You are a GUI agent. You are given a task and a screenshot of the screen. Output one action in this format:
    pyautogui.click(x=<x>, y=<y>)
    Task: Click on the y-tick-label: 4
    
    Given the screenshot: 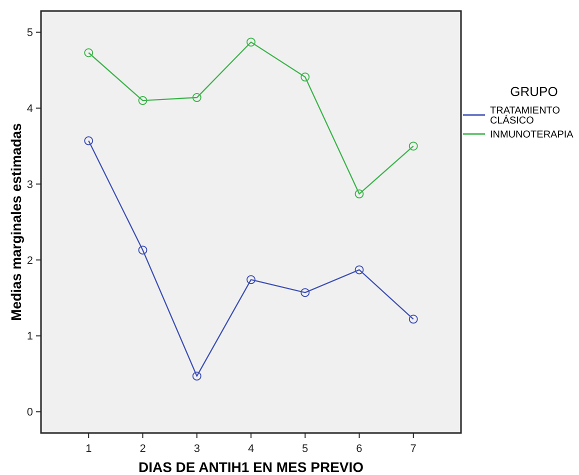 What is the action you would take?
    pyautogui.click(x=29, y=109)
    